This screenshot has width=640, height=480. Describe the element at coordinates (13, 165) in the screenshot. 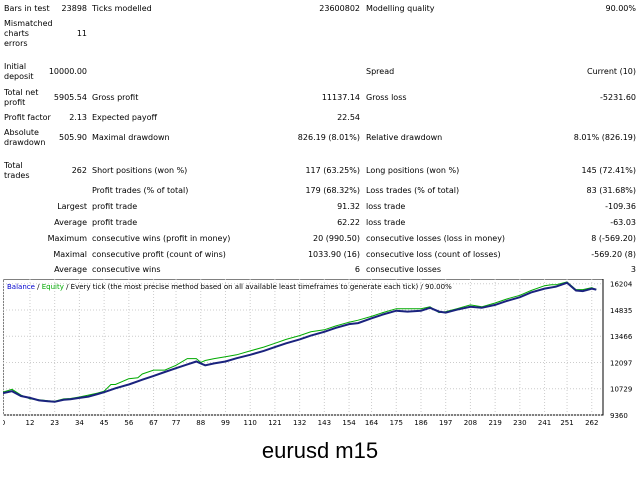

I see `total-trades-label-1: Total` at that location.